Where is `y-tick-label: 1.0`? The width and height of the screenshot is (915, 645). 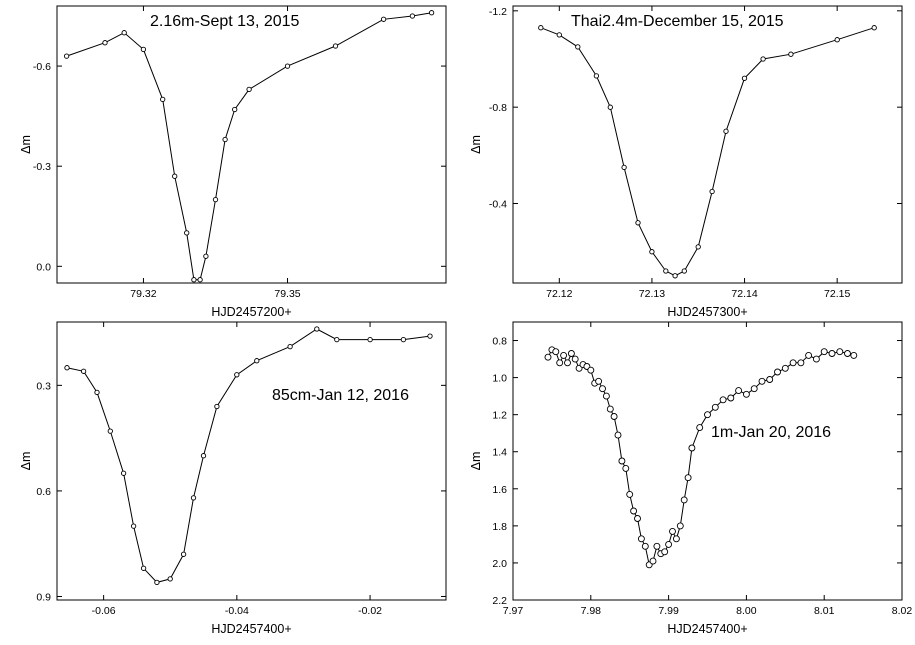
y-tick-label: 1.0 is located at coordinates (499, 379).